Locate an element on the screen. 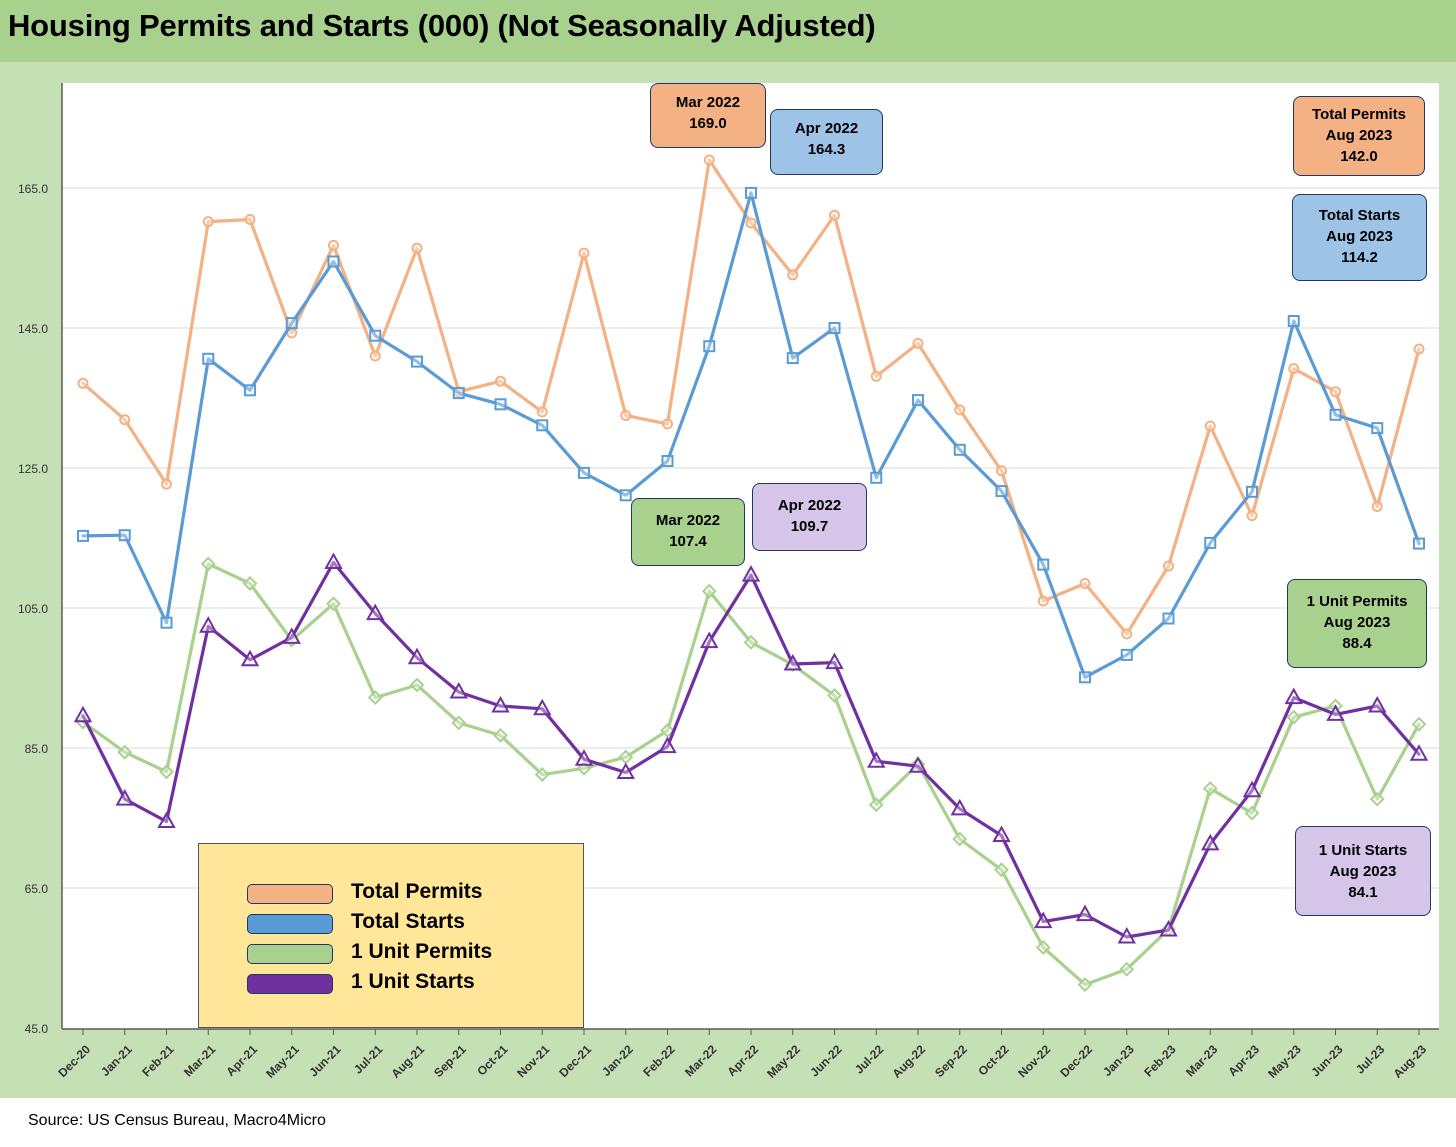 The width and height of the screenshot is (1456, 1147). x-tick-label: Mar-21 is located at coordinates (199, 1060).